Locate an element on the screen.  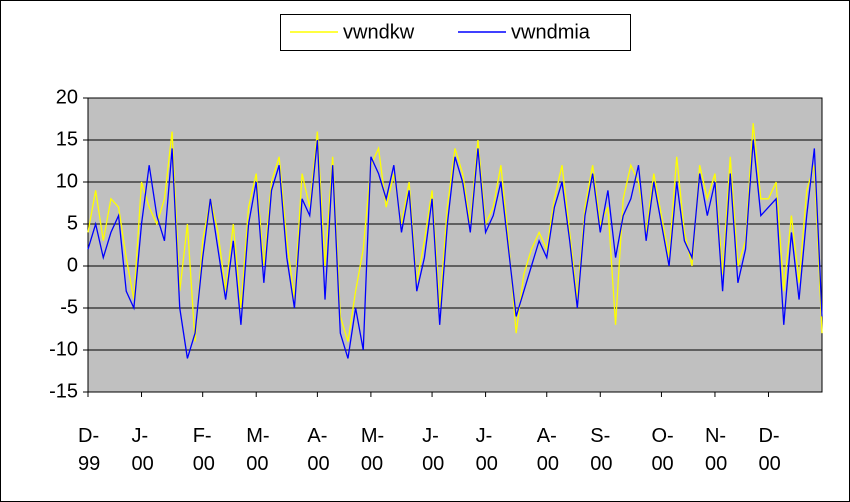
x-tick-label: O-00 is located at coordinates (662, 450).